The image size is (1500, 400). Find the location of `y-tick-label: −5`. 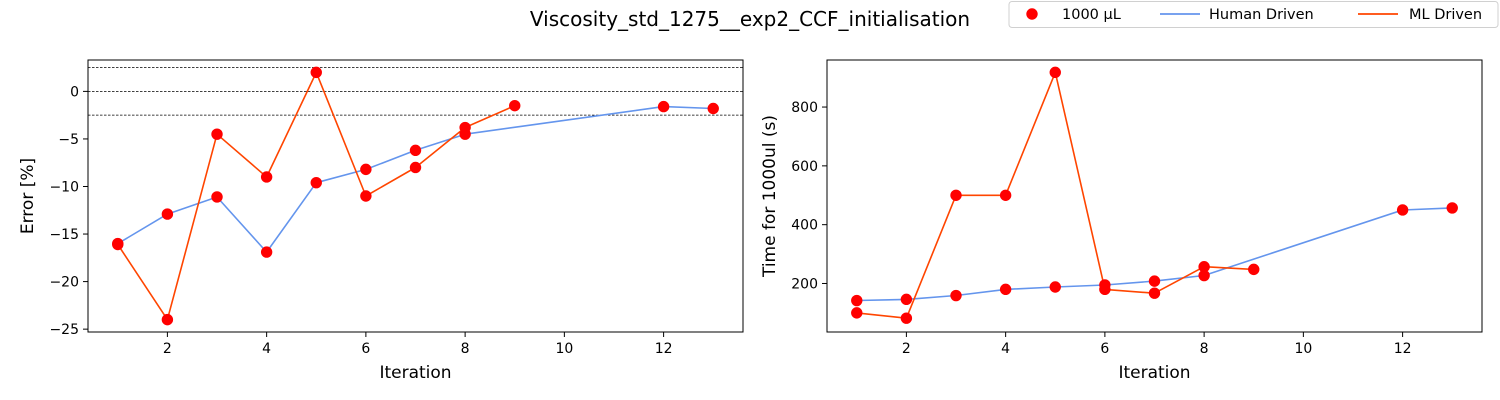

y-tick-label: −5 is located at coordinates (68, 140).